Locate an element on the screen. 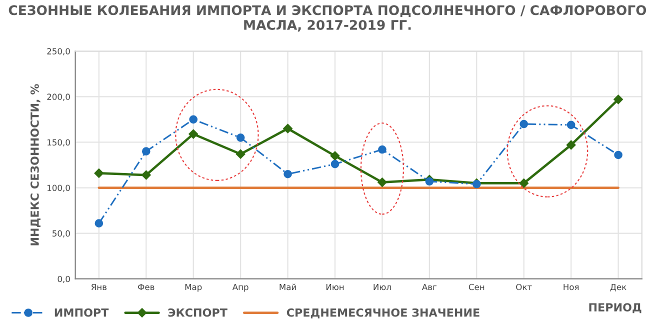 This screenshot has height=330, width=655. x-tick-label: Май is located at coordinates (288, 287).